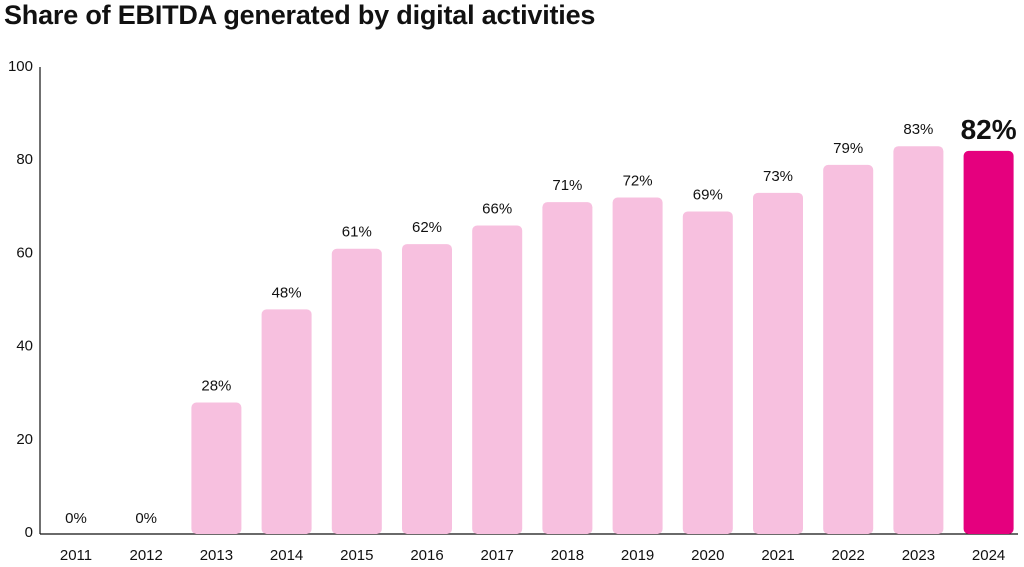 This screenshot has width=1024, height=567. I want to click on y-tick-label: 60, so click(24, 252).